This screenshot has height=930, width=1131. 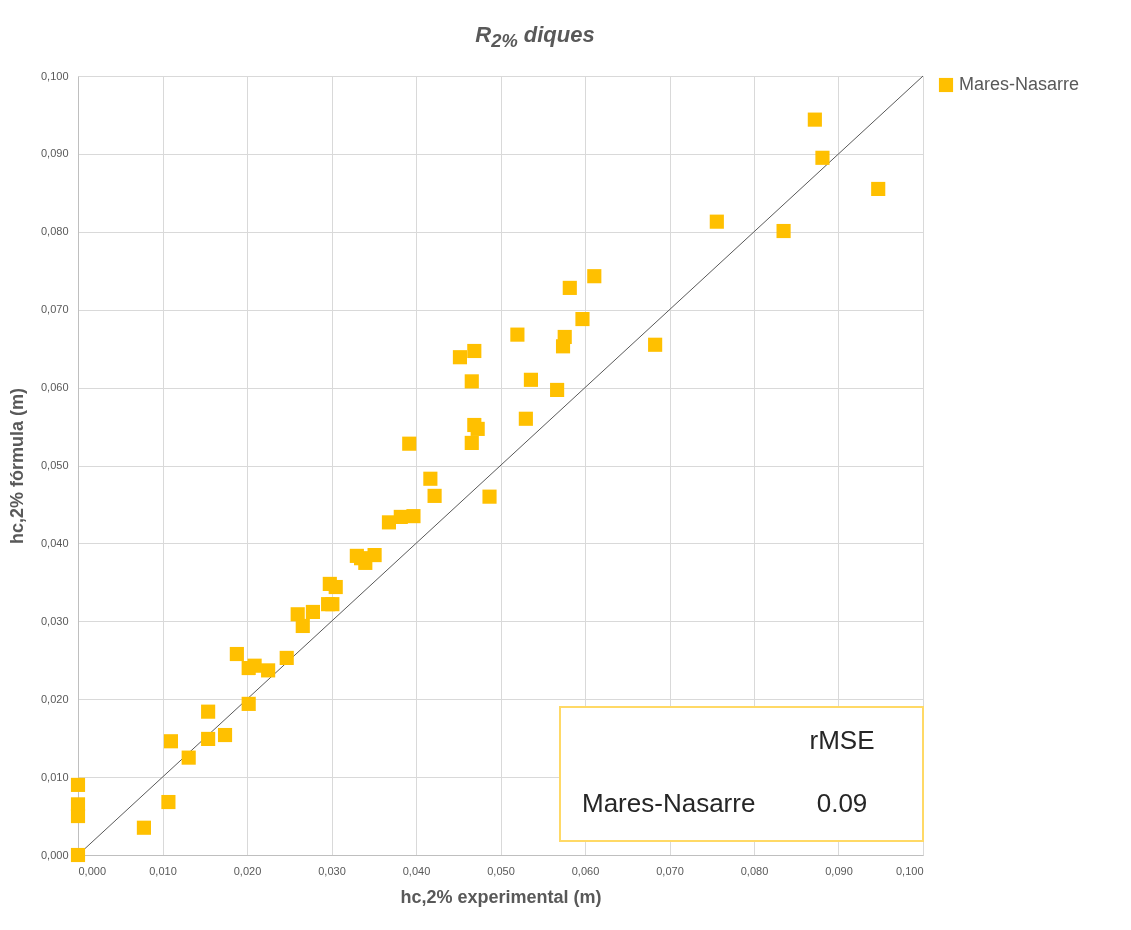 What do you see at coordinates (842, 803) in the screenshot?
I see `annotation: 0.09` at bounding box center [842, 803].